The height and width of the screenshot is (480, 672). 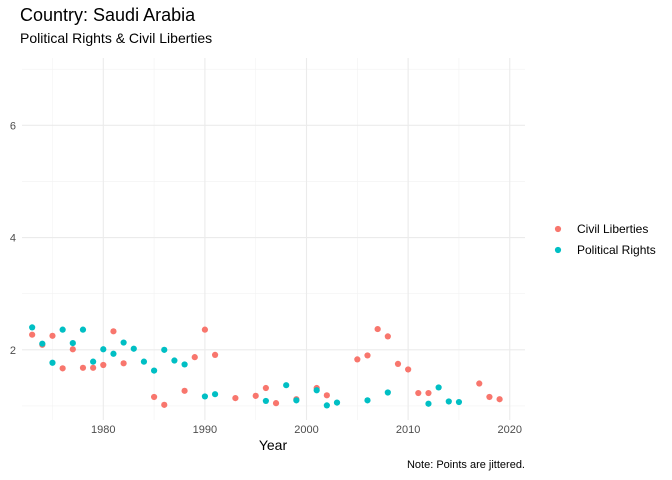 I want to click on chart-subtitle: Political Rights & Civil Liberties, so click(x=116, y=38).